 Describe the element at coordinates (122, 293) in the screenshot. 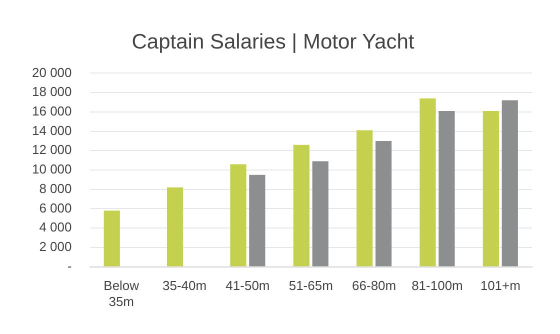

I see `x-tick-label: Below 35m` at that location.